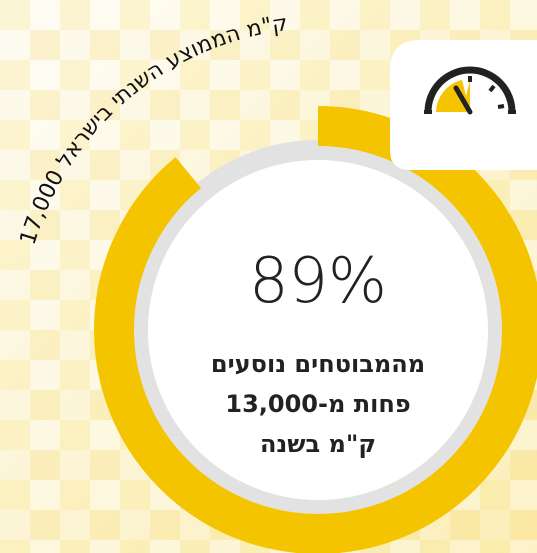 This screenshot has height=553, width=537. Describe the element at coordinates (318, 280) in the screenshot. I see `value-label: 89%` at that location.